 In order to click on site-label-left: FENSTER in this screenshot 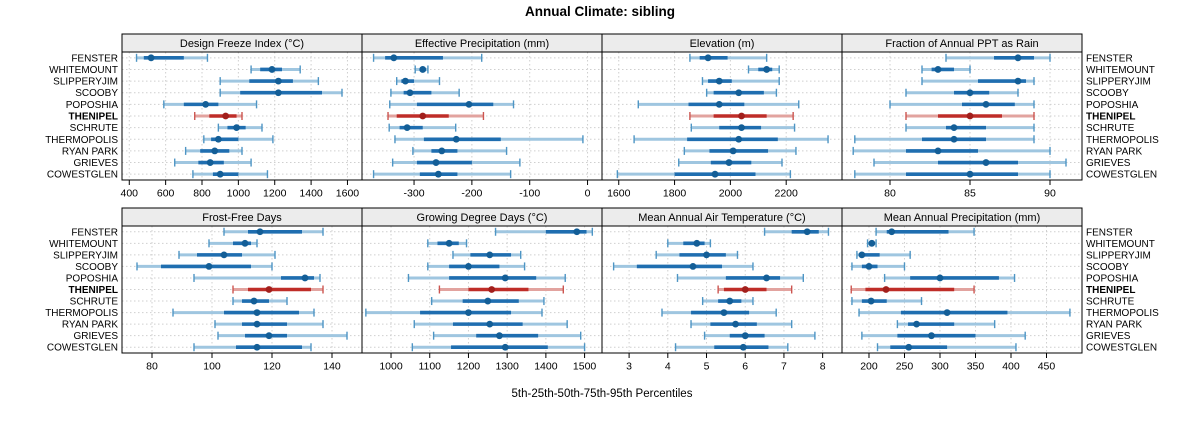, I will do `click(94, 232)`.